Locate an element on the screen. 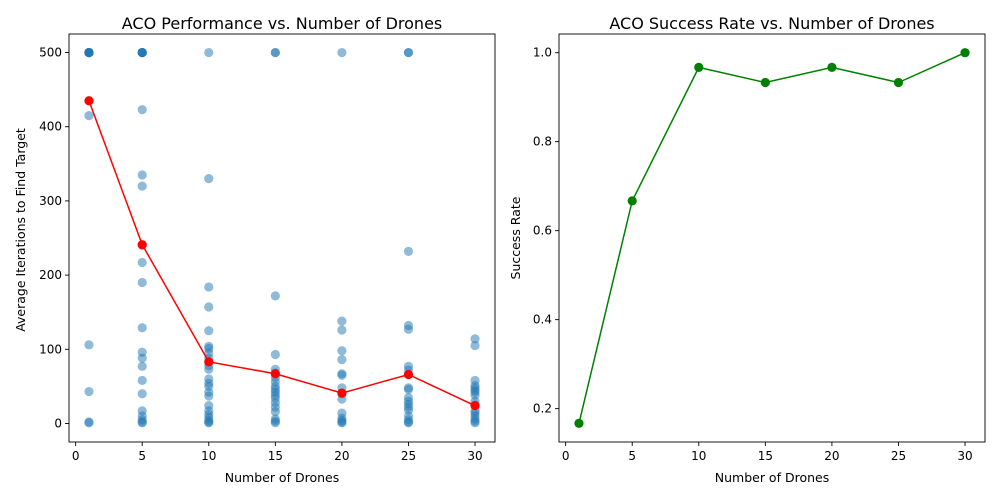  left-chart-xlabel: Number of Drones is located at coordinates (282, 477).